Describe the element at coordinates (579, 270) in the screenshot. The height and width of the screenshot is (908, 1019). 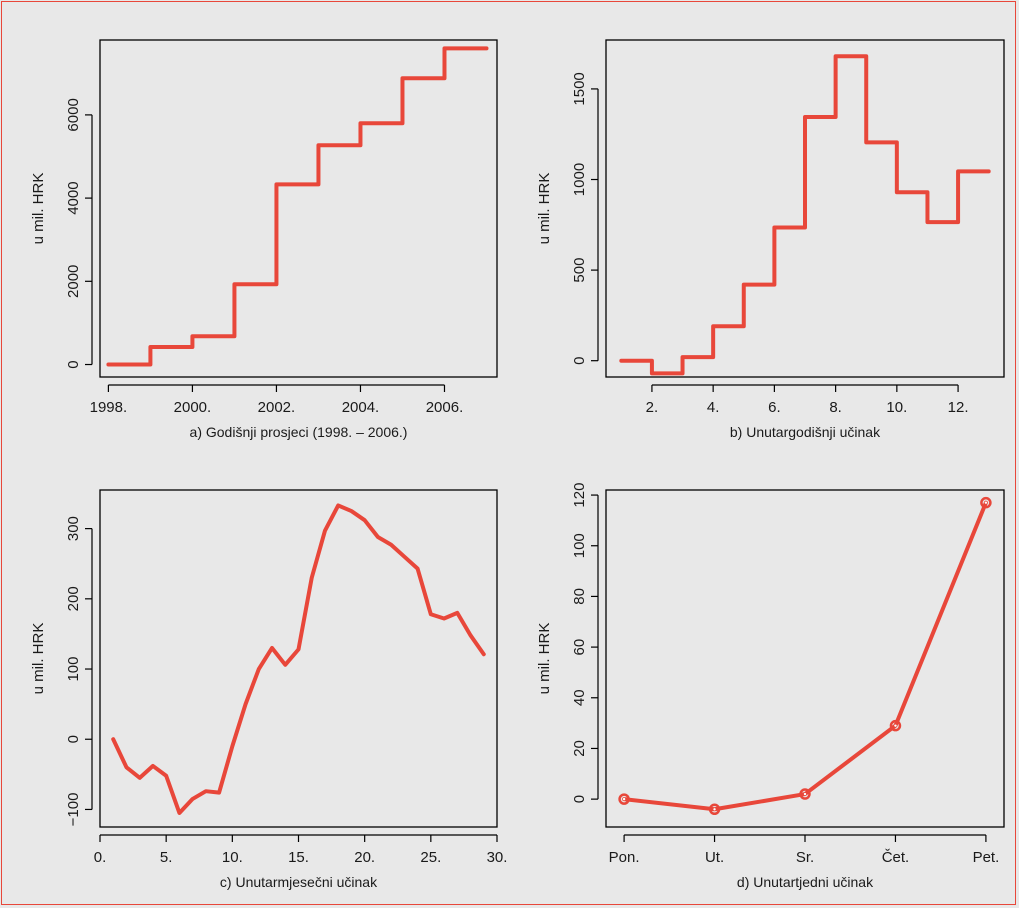
I see `y-tick-label: 500` at that location.